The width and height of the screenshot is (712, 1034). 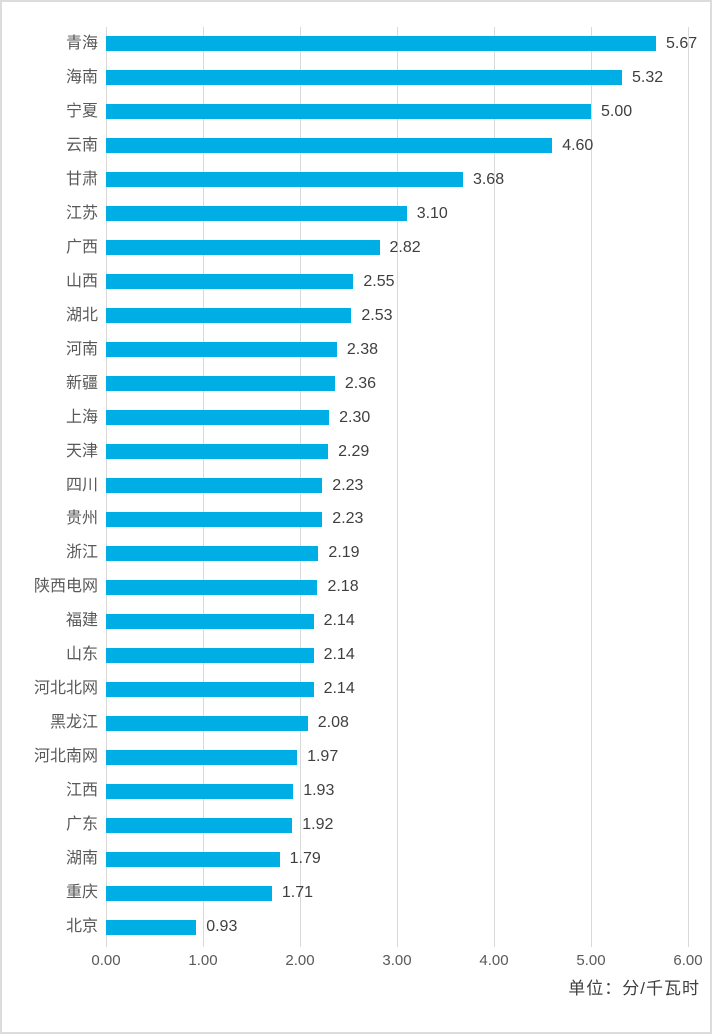 What do you see at coordinates (81, 43) in the screenshot?
I see `category-label: 青海` at bounding box center [81, 43].